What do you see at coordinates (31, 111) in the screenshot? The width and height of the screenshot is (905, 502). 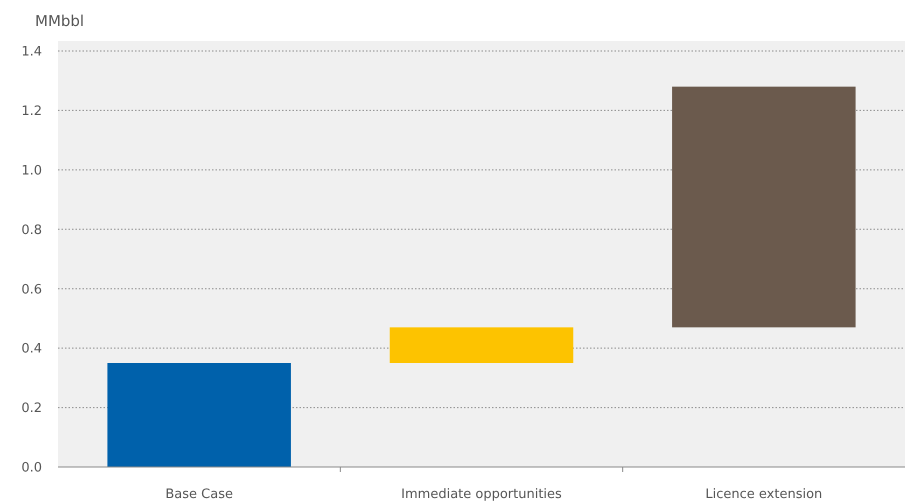 I see `y-tick-label: 1.2` at bounding box center [31, 111].